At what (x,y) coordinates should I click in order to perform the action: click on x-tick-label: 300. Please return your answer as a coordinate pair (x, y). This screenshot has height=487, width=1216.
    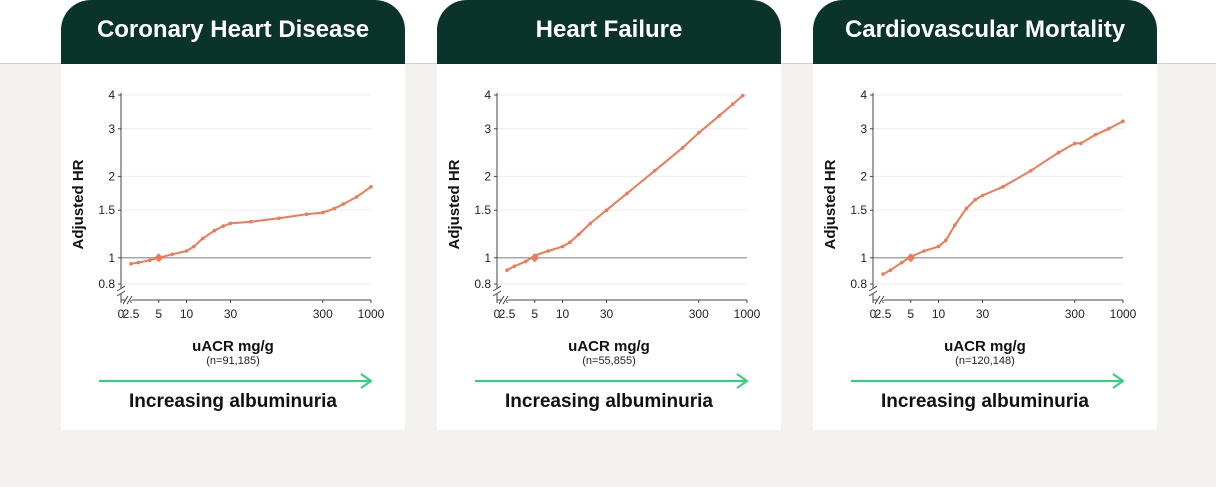
    Looking at the image, I should click on (323, 314).